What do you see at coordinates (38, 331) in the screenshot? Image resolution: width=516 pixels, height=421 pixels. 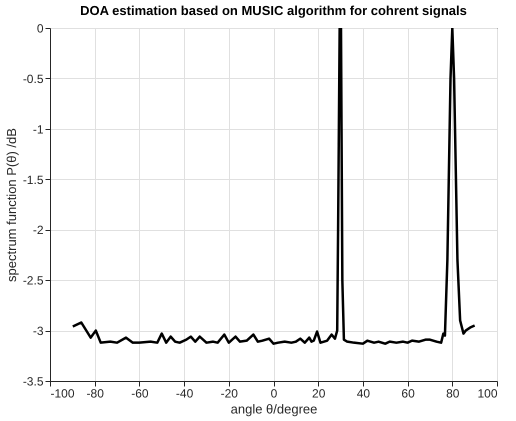 I see `y-tick-label: -3` at bounding box center [38, 331].